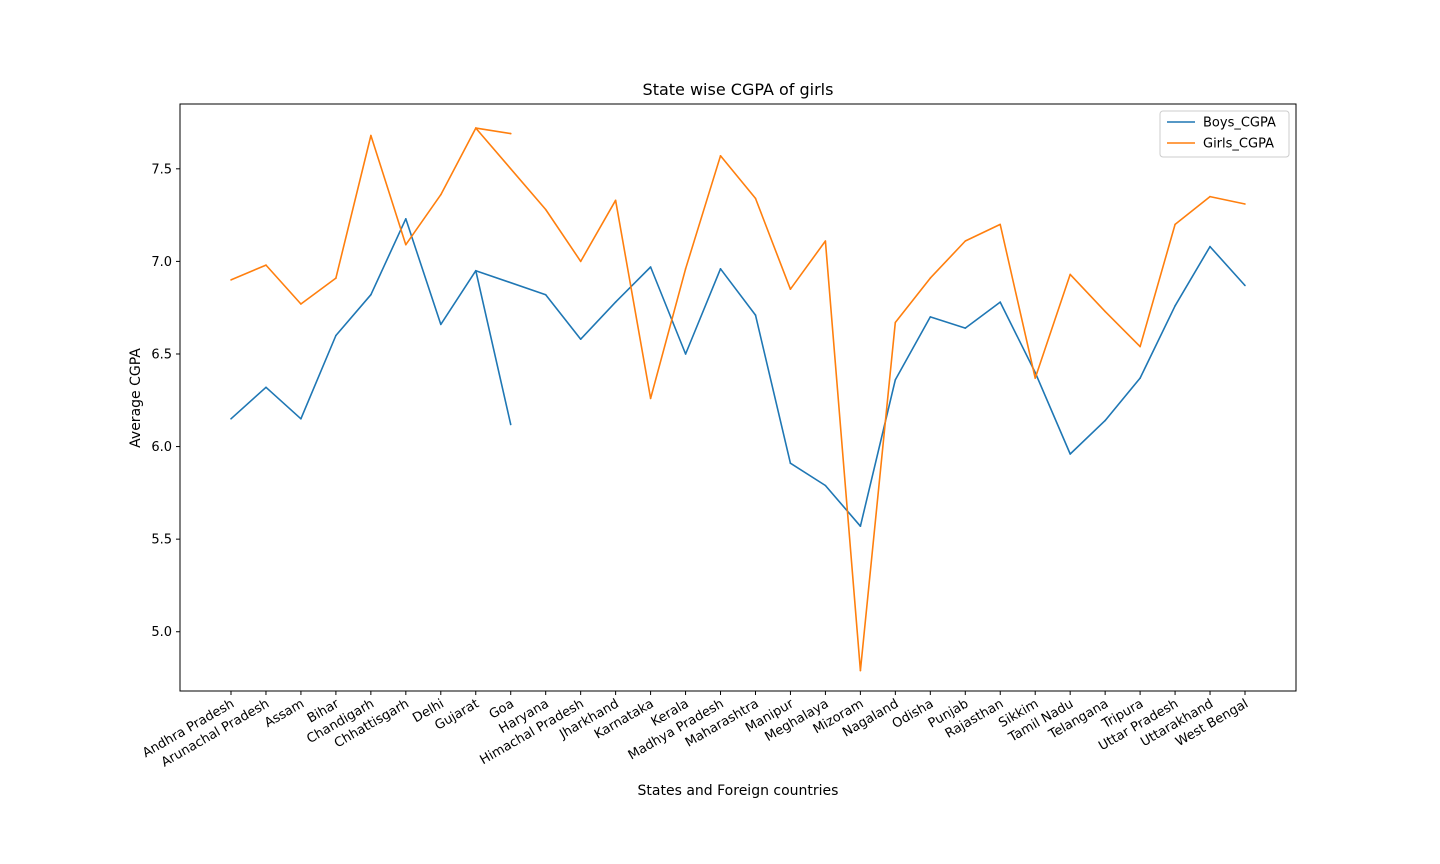  What do you see at coordinates (161, 354) in the screenshot?
I see `y-tick-label: 6.5` at bounding box center [161, 354].